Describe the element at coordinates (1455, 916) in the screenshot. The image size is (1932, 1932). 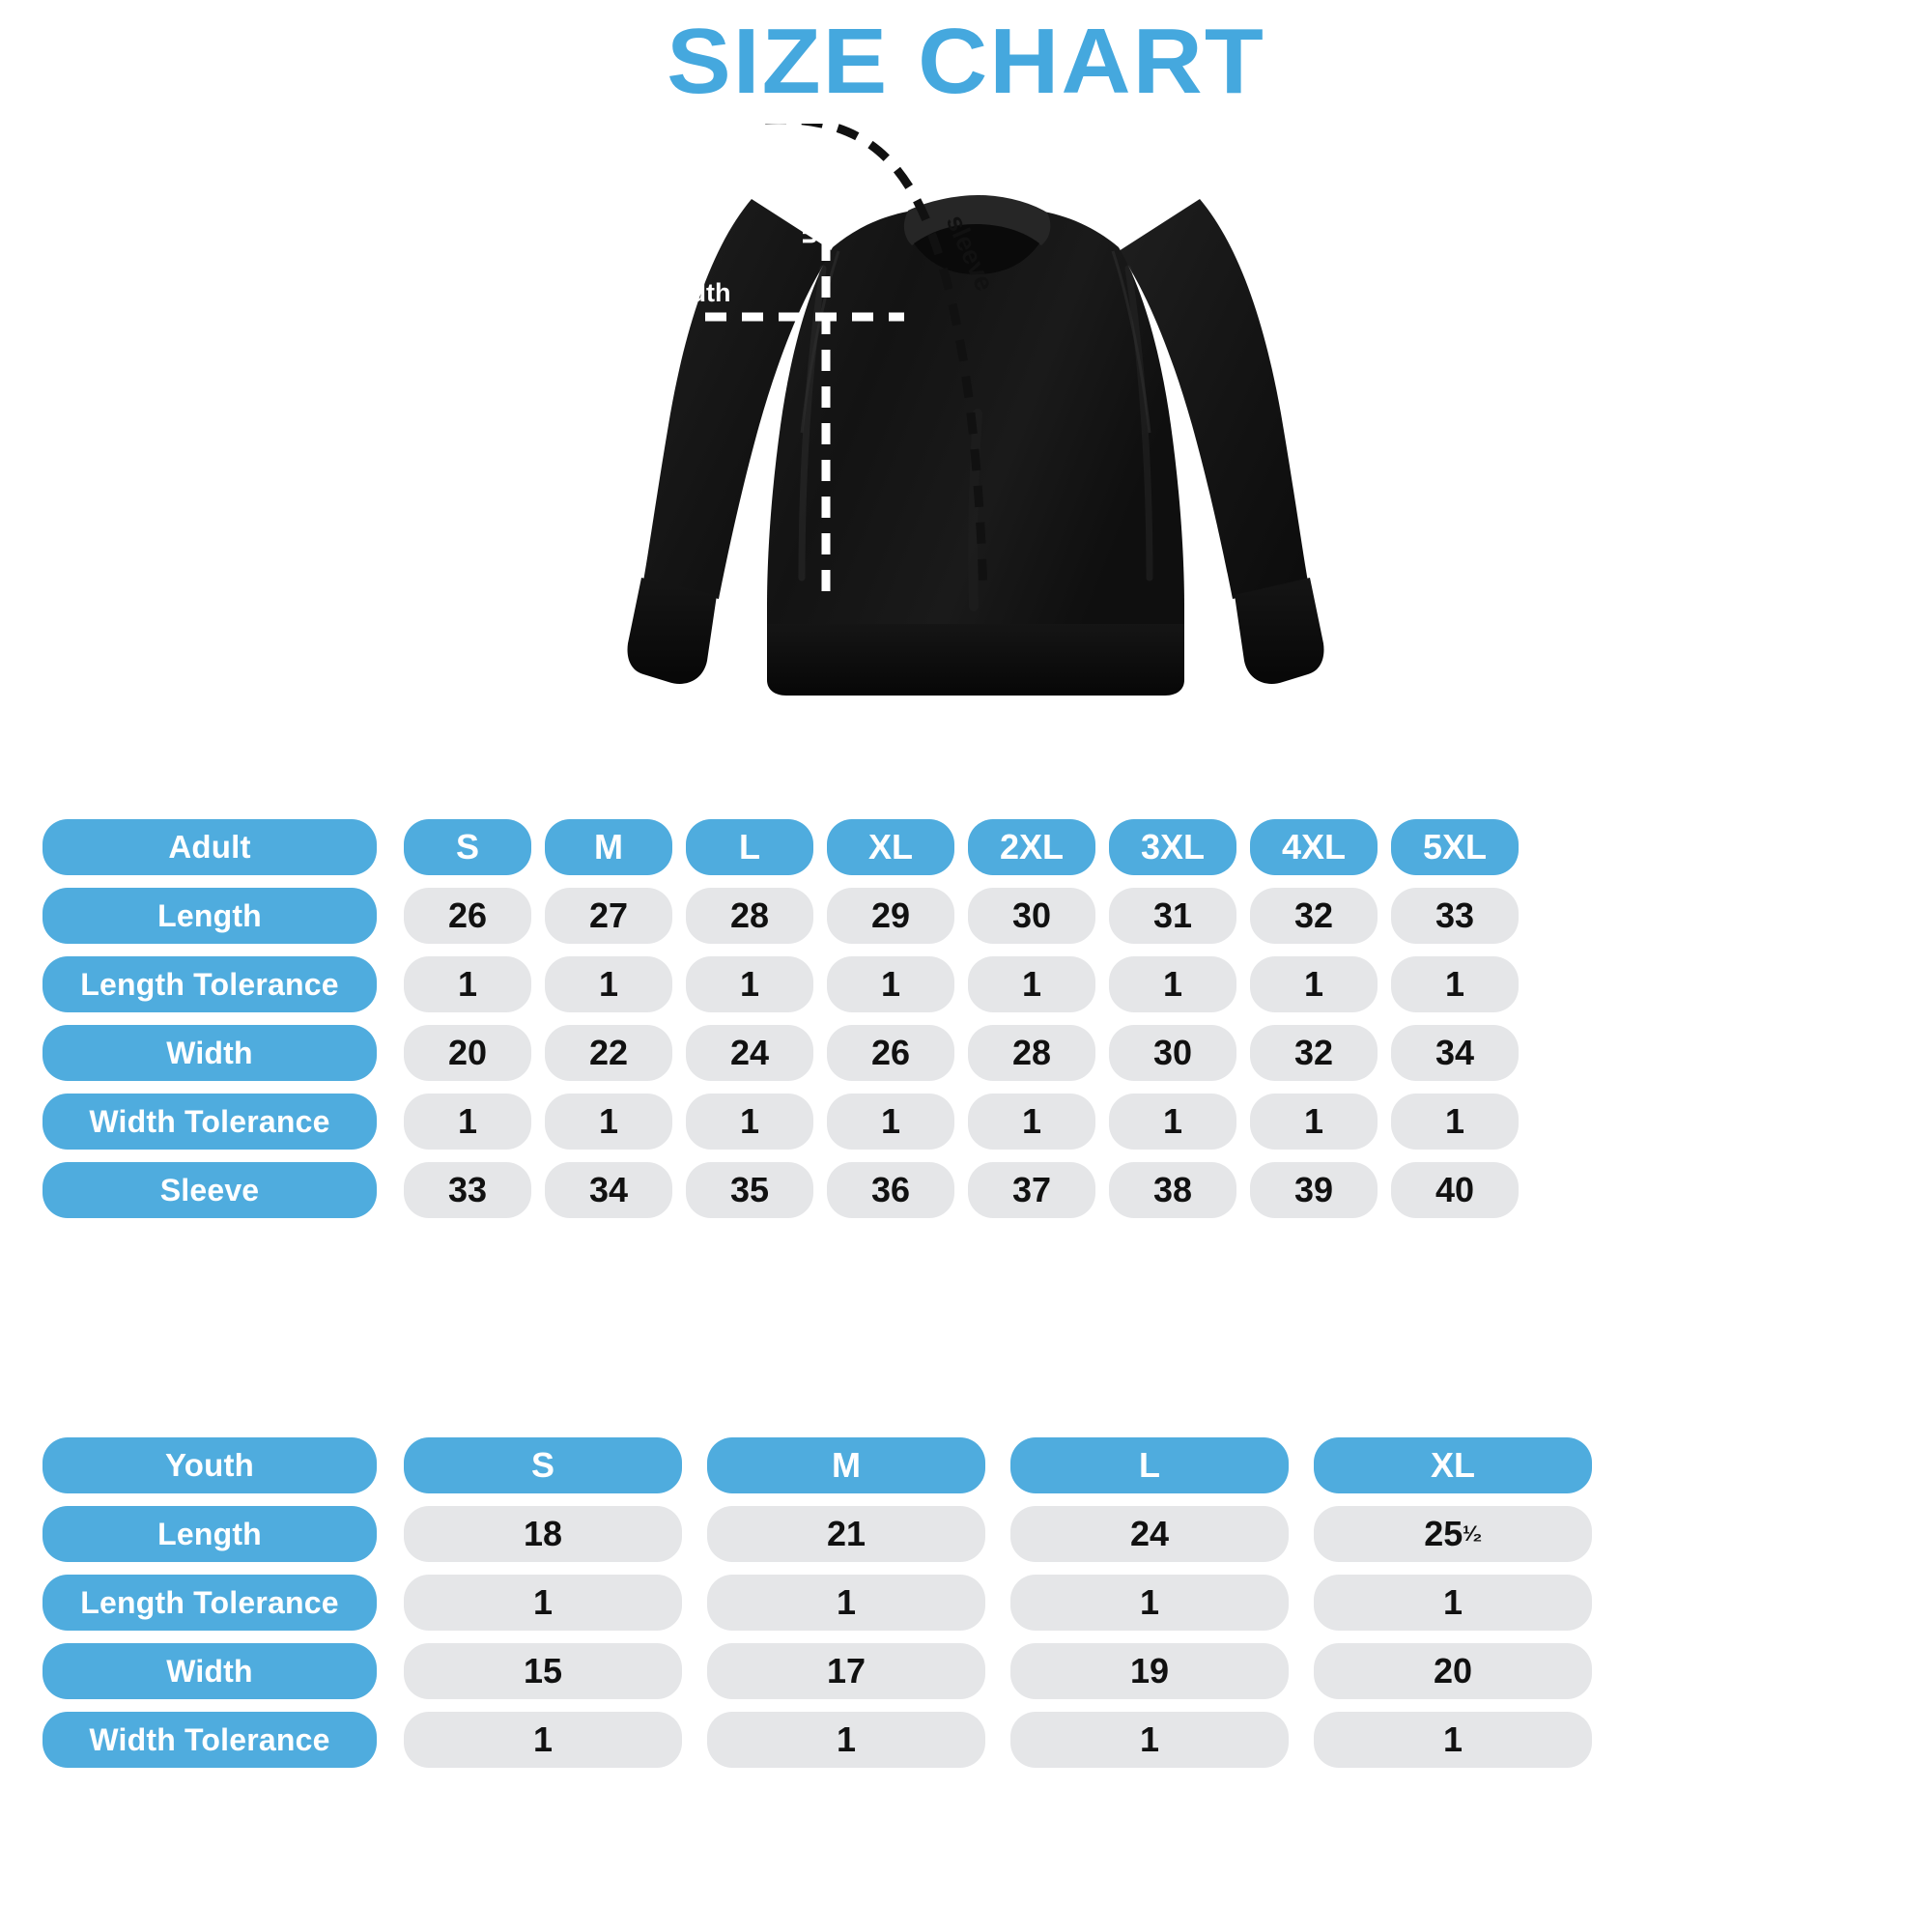
I see `adult-length-5xl: 33` at that location.